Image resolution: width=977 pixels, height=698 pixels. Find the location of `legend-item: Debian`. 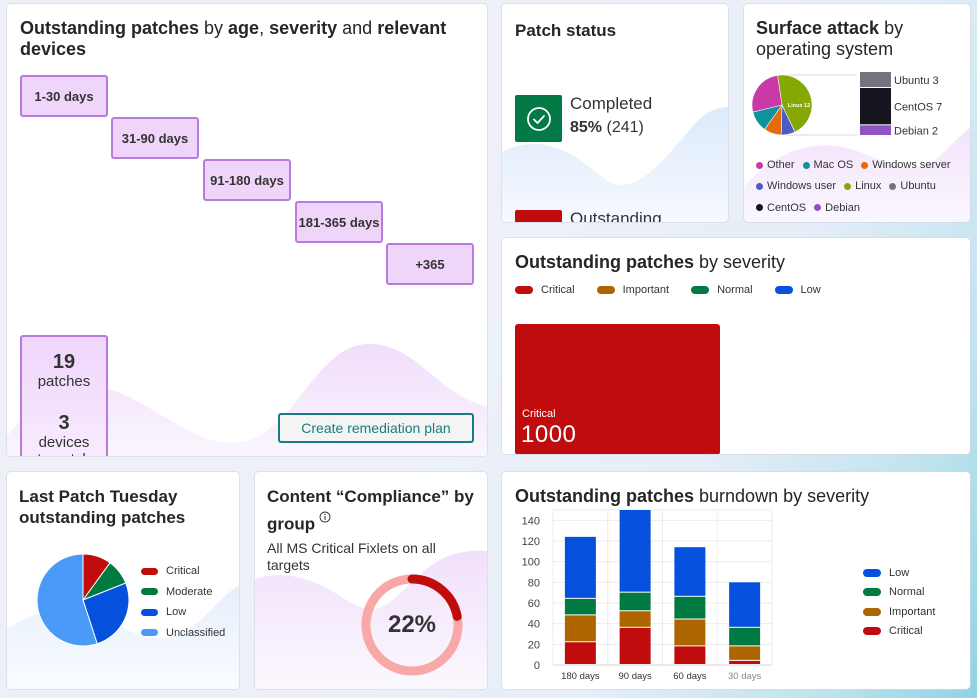

legend-item: Debian is located at coordinates (837, 208).